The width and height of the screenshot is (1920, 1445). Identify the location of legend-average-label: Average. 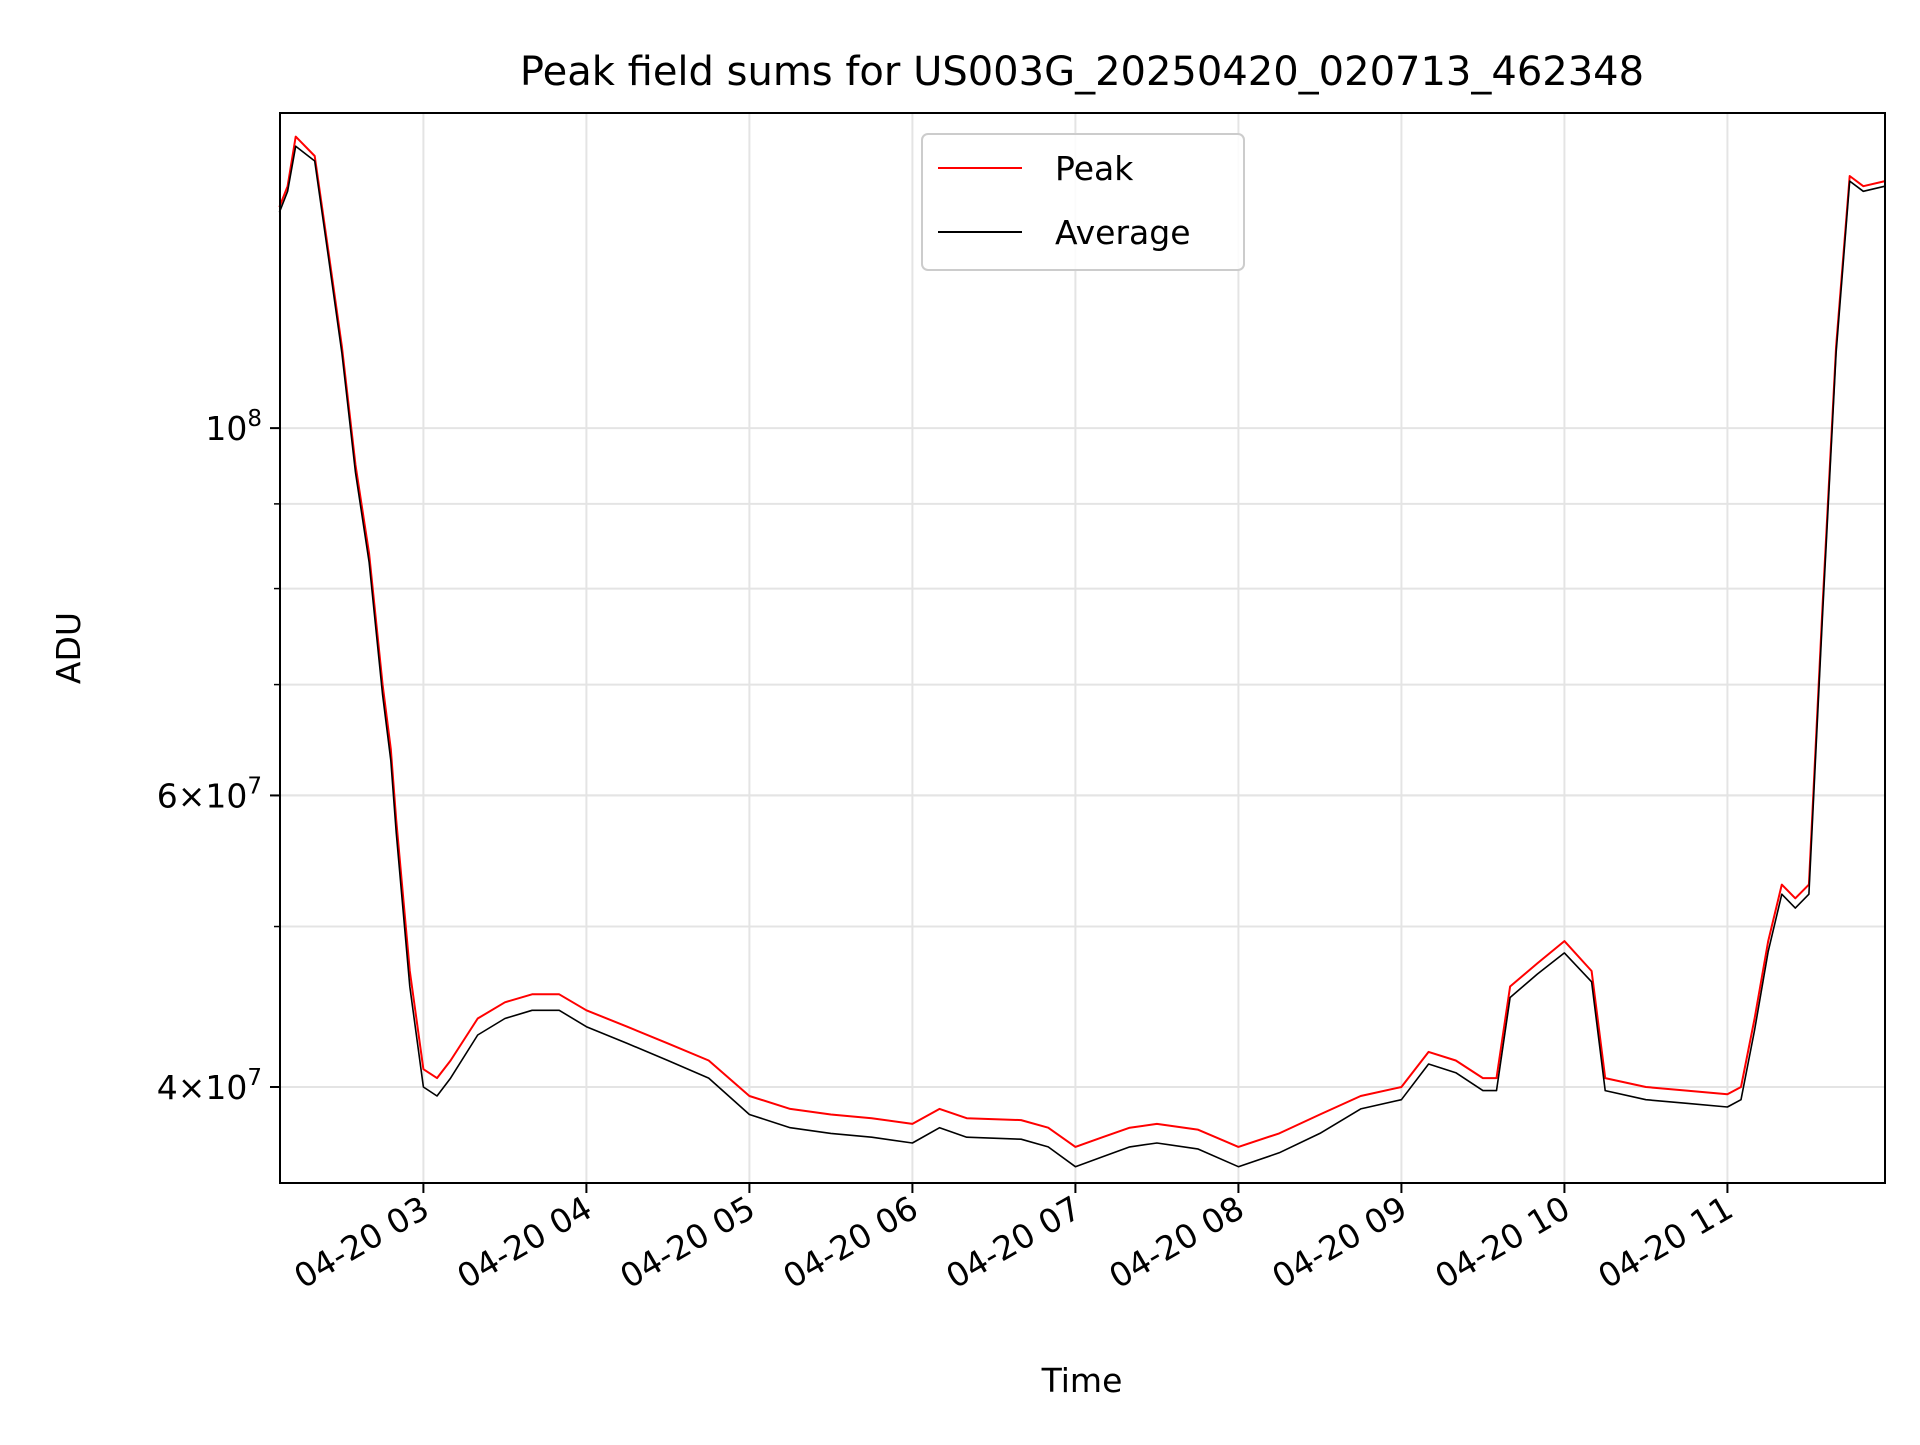
(1123, 232).